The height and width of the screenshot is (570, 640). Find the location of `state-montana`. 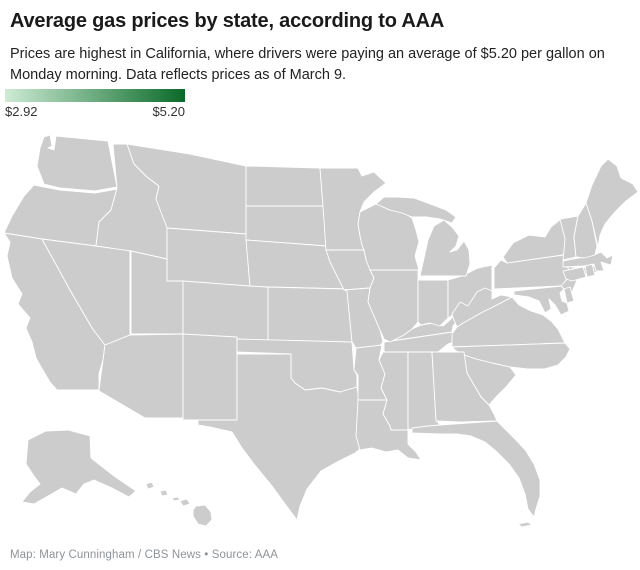

state-montana is located at coordinates (186, 189).